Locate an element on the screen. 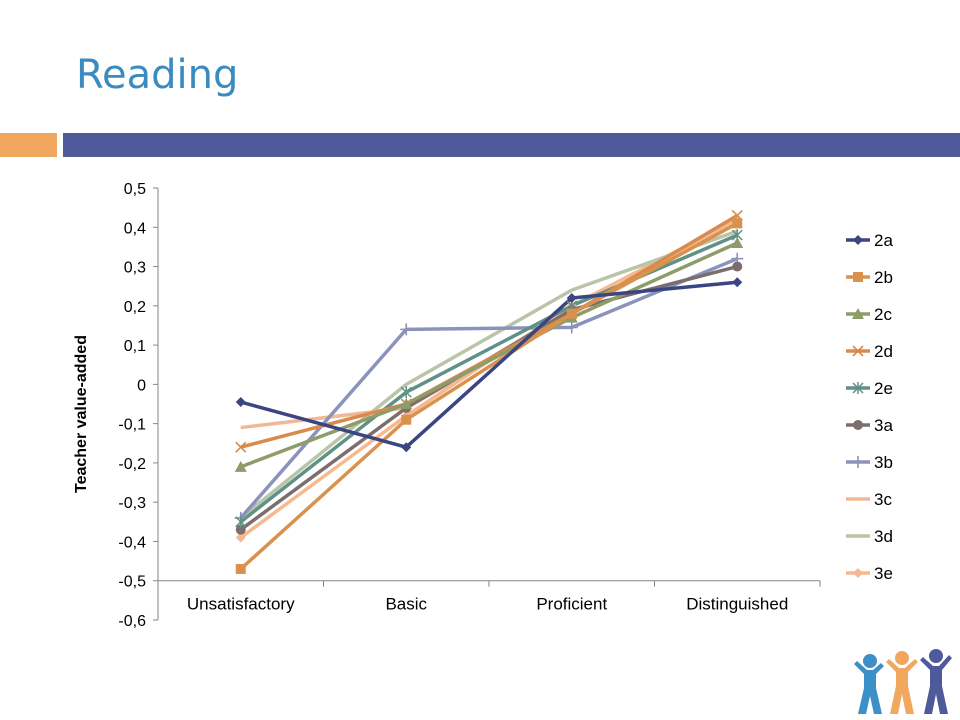 The height and width of the screenshot is (720, 960). legend-label: 2d is located at coordinates (883, 351).